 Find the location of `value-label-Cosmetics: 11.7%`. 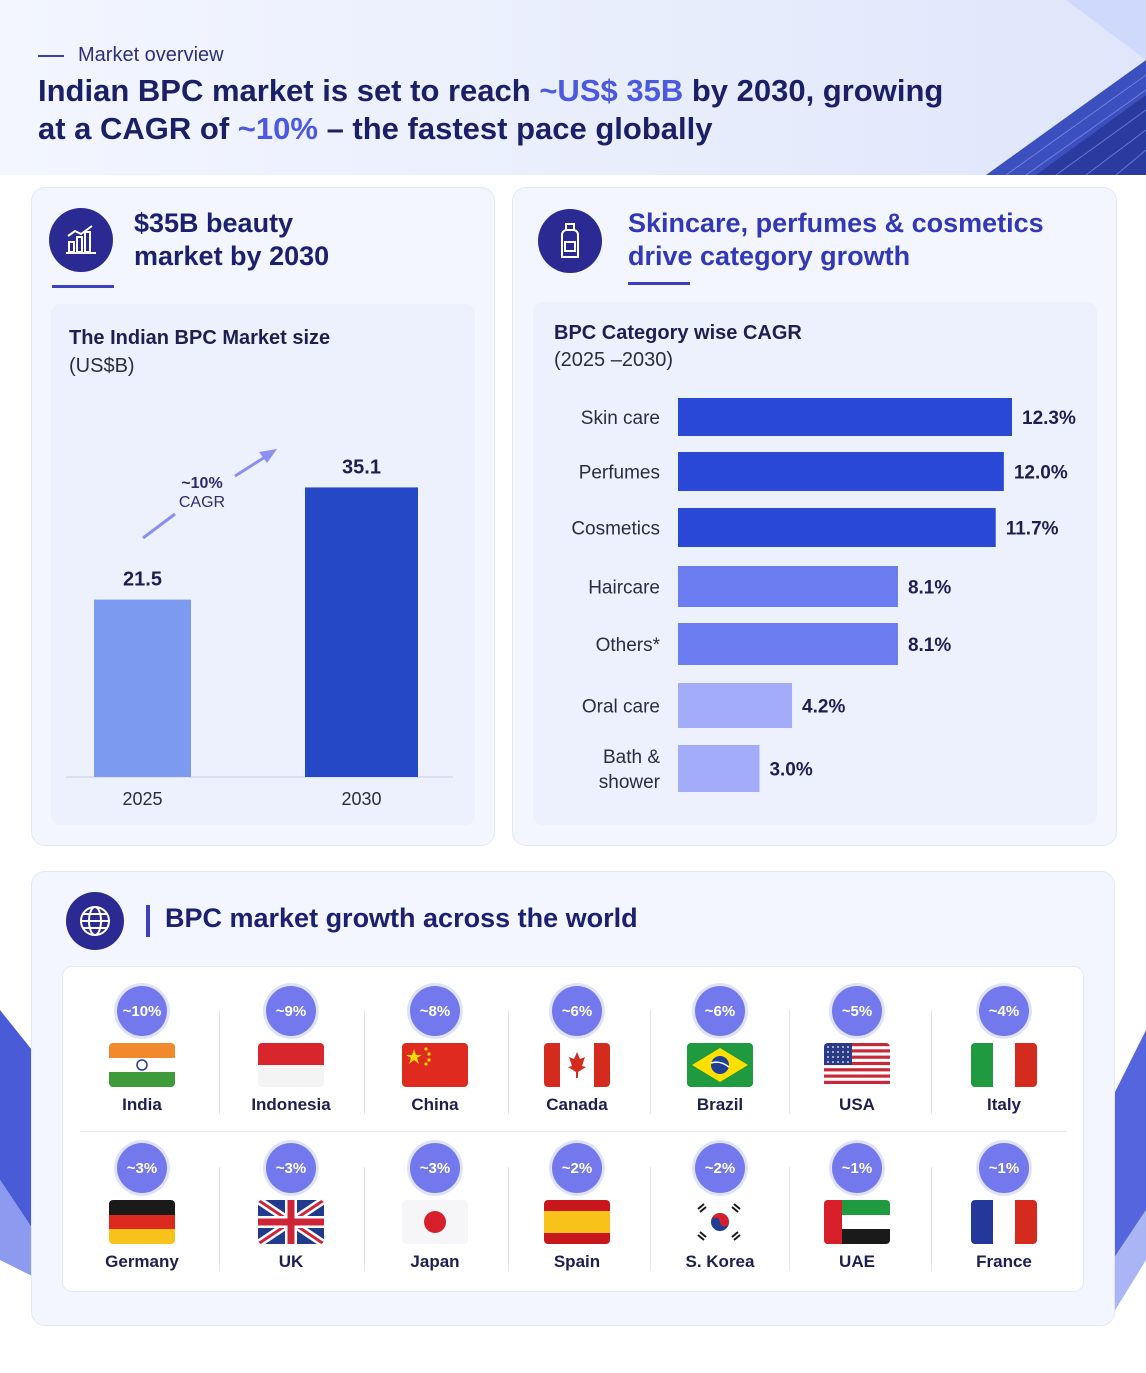

value-label-Cosmetics: 11.7% is located at coordinates (1032, 529).